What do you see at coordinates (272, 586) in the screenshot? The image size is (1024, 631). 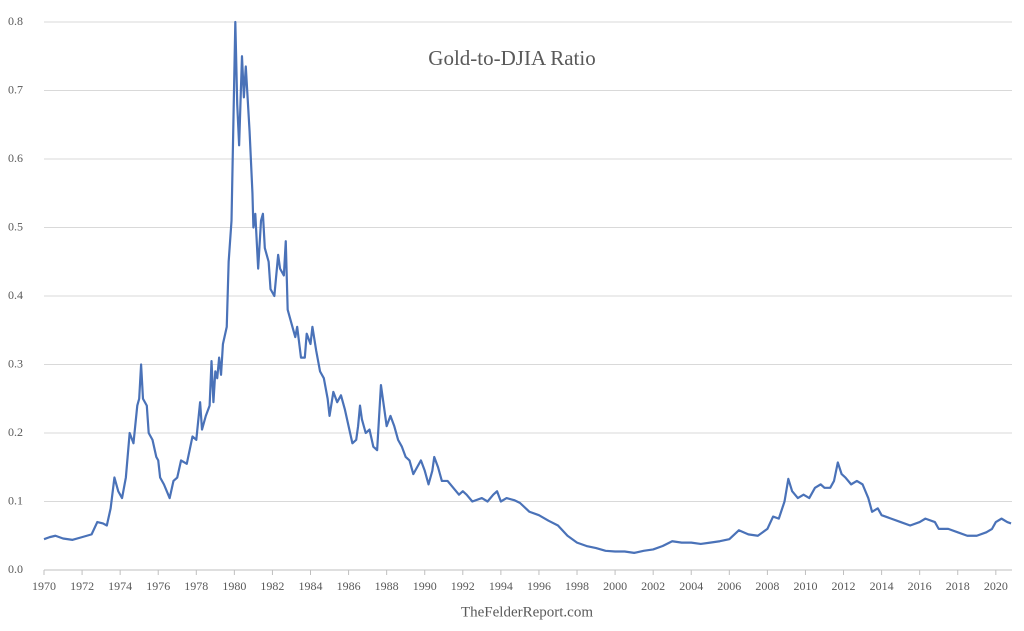 I see `x-tick-label: 1982` at bounding box center [272, 586].